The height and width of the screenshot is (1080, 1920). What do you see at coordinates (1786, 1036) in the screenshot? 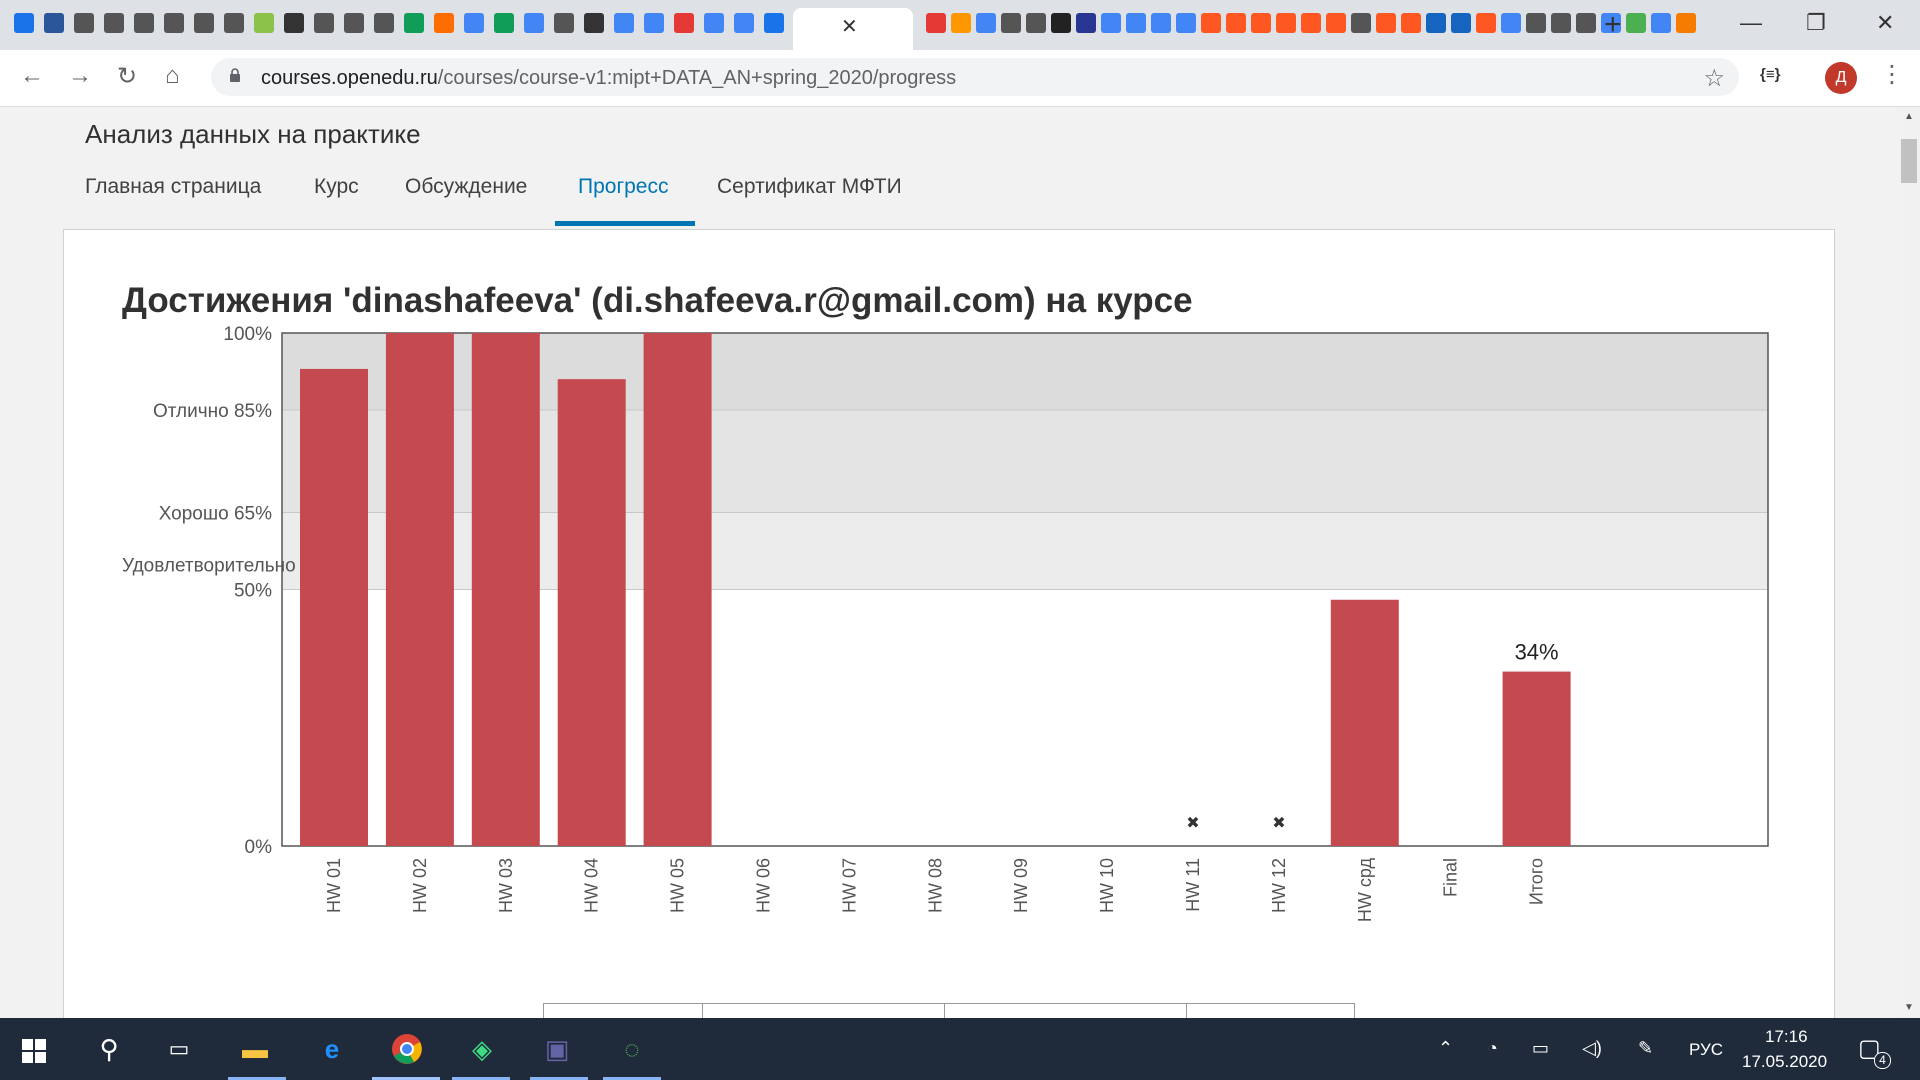
I see `clock-time: 17:16` at bounding box center [1786, 1036].